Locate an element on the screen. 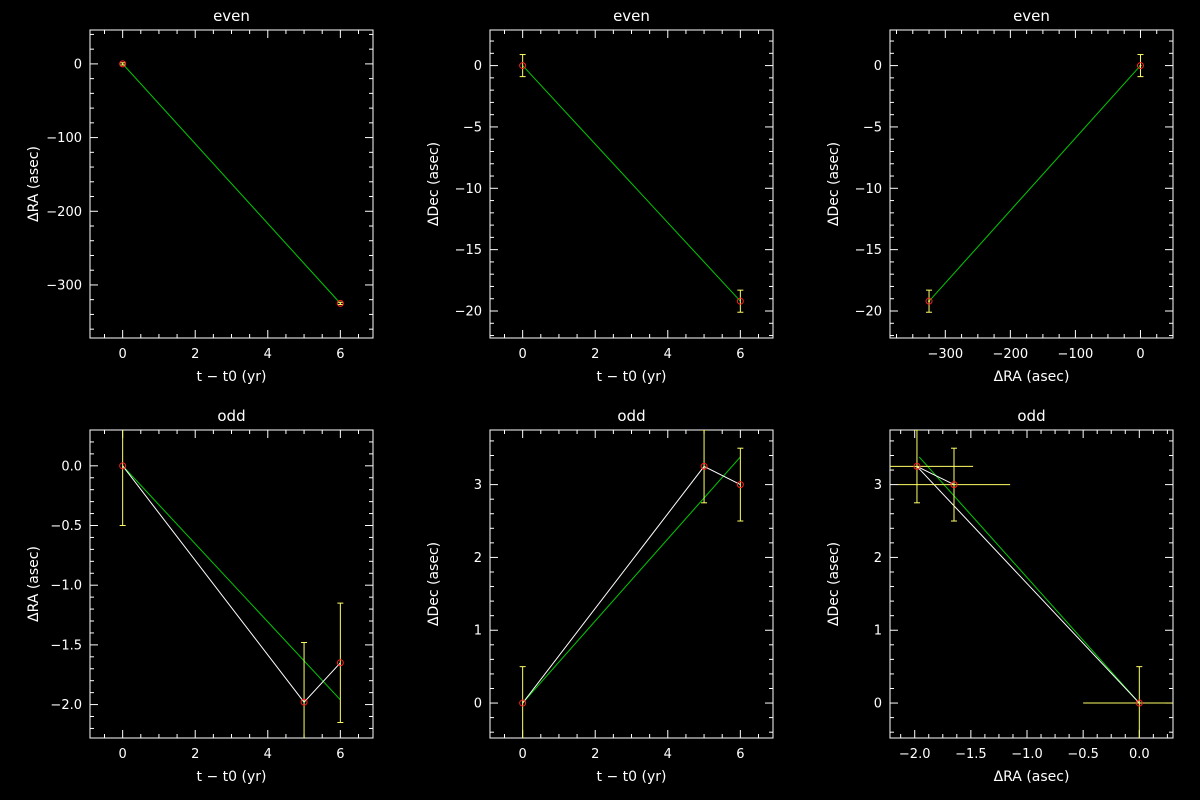 The width and height of the screenshot is (1200, 800). x-tick-label: −200 is located at coordinates (1010, 354).